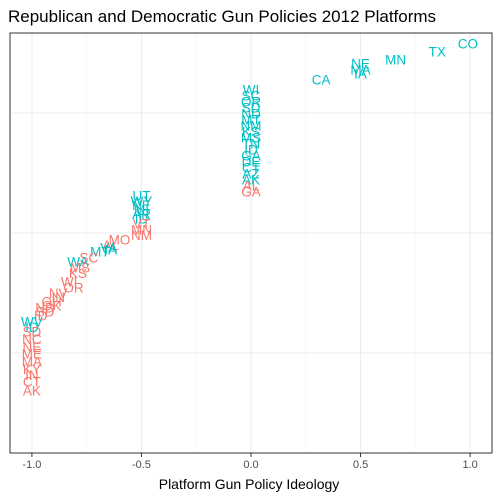 The height and width of the screenshot is (500, 500). I want to click on x-tick-label: -0.5, so click(141, 465).